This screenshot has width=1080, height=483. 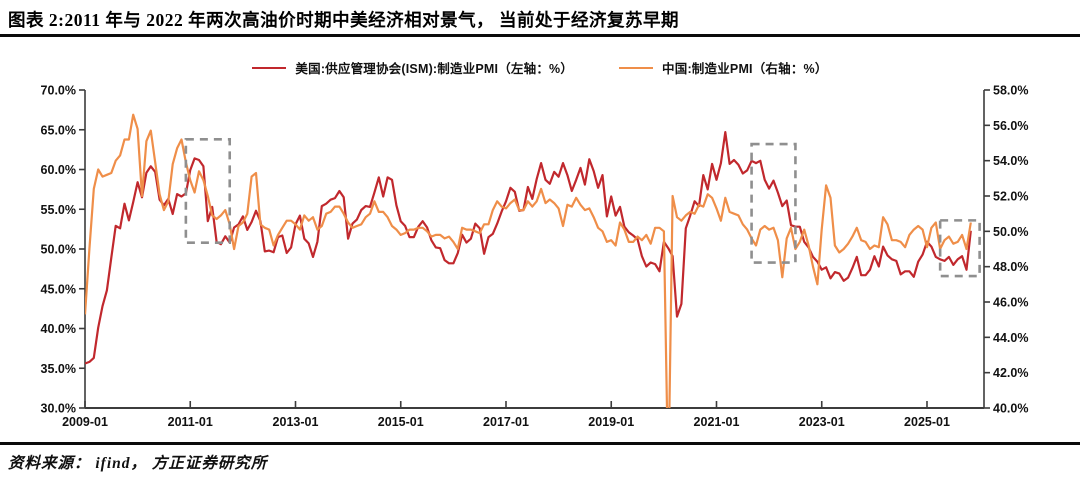 What do you see at coordinates (540, 443) in the screenshot?
I see `footer-divider` at bounding box center [540, 443].